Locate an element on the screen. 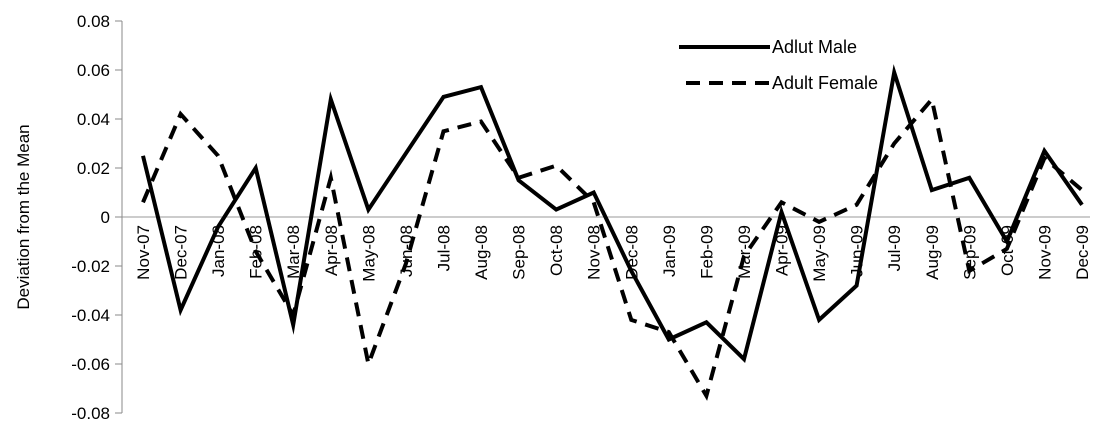  x-tick-label: Nov-09 is located at coordinates (1044, 252).